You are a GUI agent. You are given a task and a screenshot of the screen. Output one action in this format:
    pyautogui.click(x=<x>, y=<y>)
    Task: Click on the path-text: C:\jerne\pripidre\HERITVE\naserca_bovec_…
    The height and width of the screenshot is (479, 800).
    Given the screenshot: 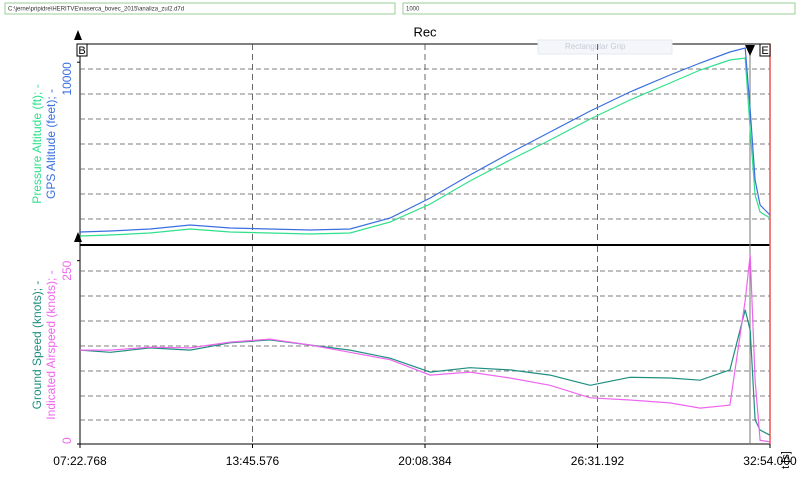 What is the action you would take?
    pyautogui.click(x=96, y=10)
    